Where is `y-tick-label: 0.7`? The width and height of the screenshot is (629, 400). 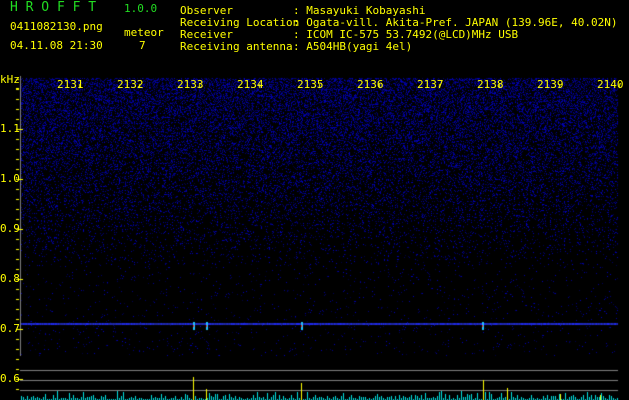 y-tick-label: 0.7 is located at coordinates (10, 328).